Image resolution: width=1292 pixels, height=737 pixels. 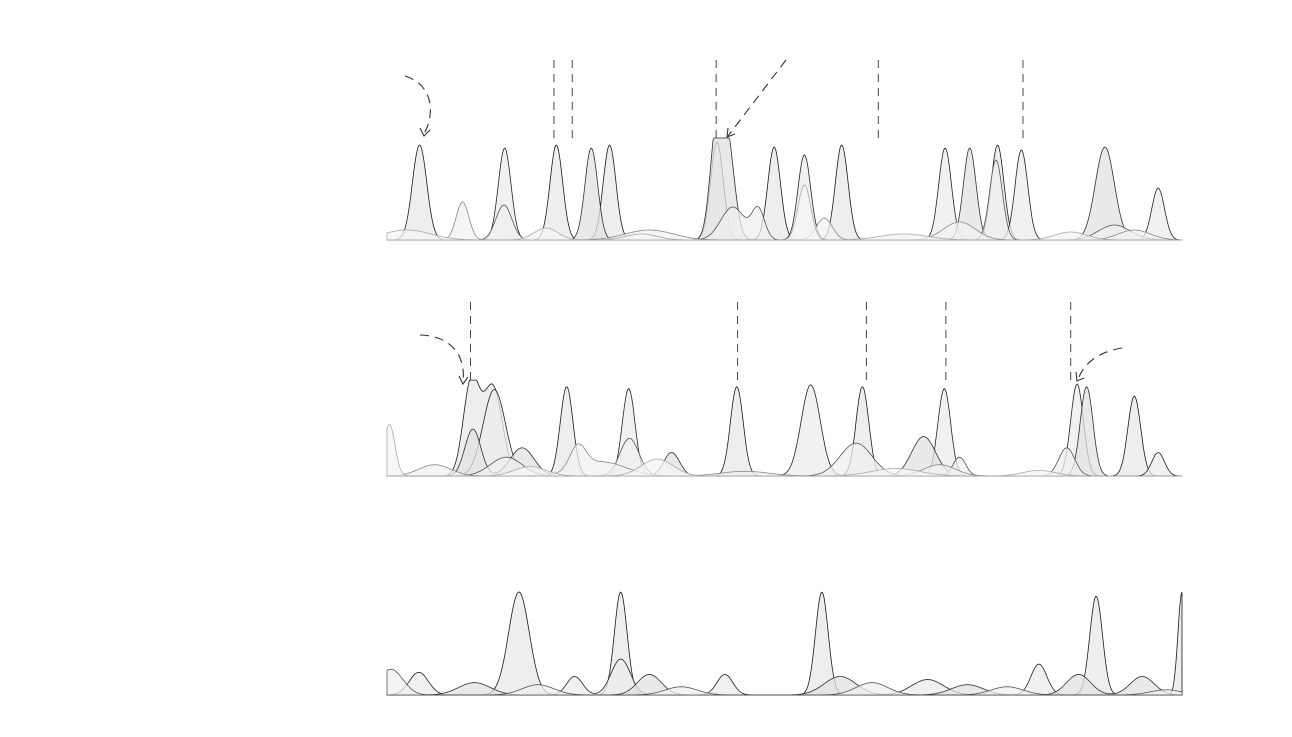 What do you see at coordinates (463, 380) in the screenshot?
I see `callout-arrow-3-head` at bounding box center [463, 380].